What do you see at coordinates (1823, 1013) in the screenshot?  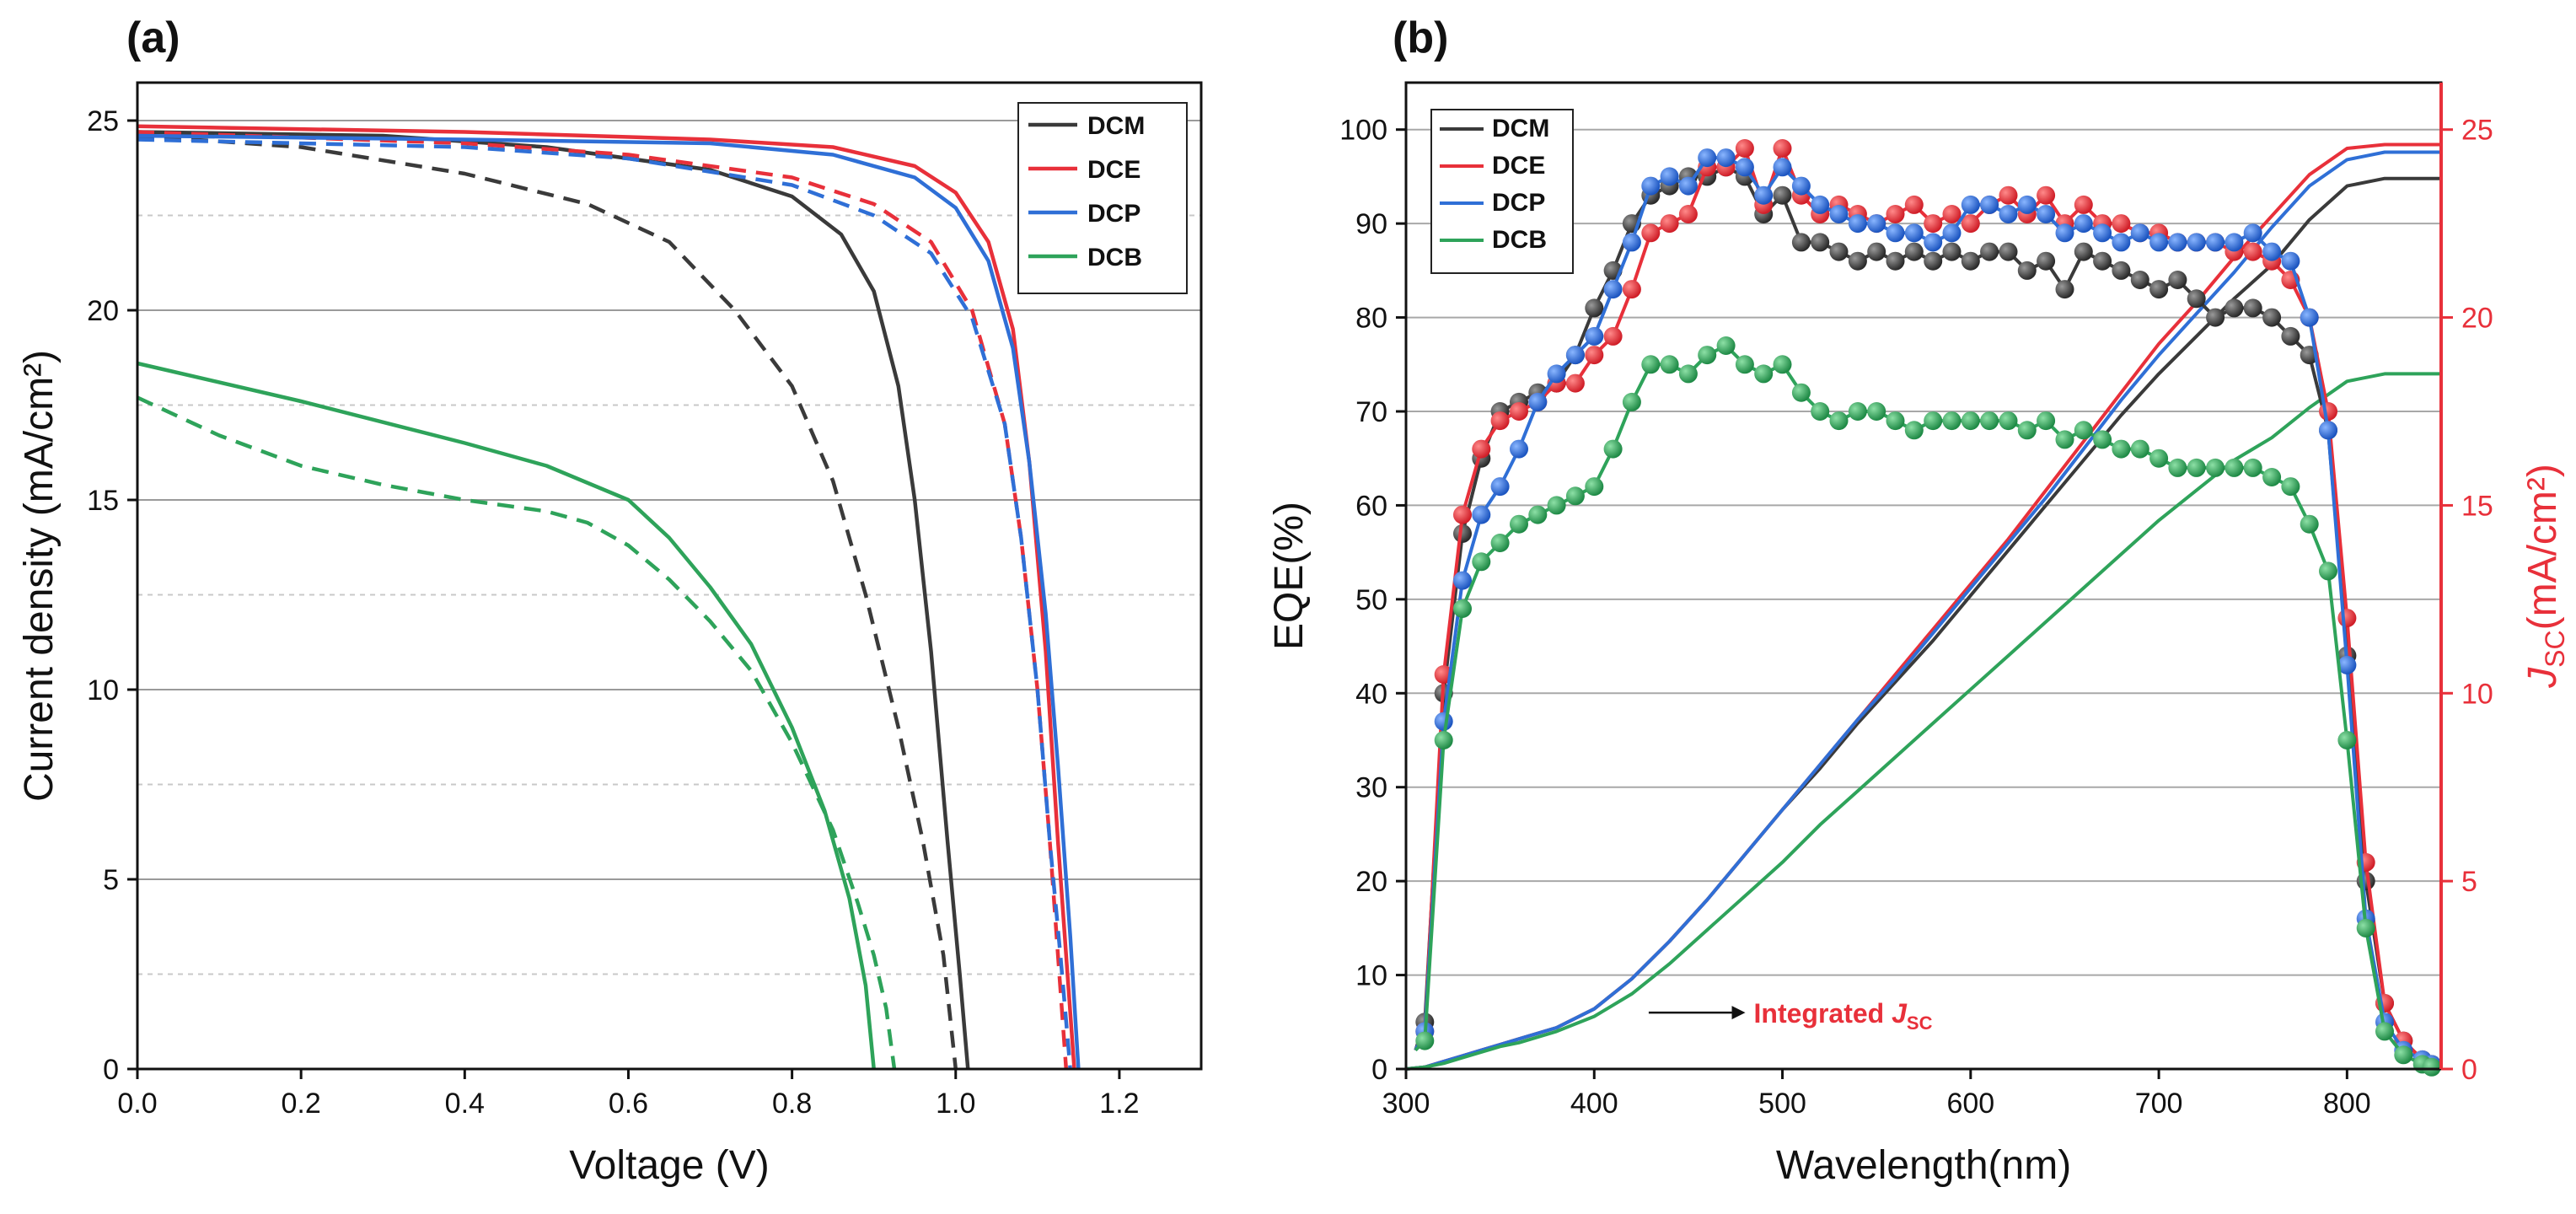 I see `annotation-text-main: Integrated` at bounding box center [1823, 1013].